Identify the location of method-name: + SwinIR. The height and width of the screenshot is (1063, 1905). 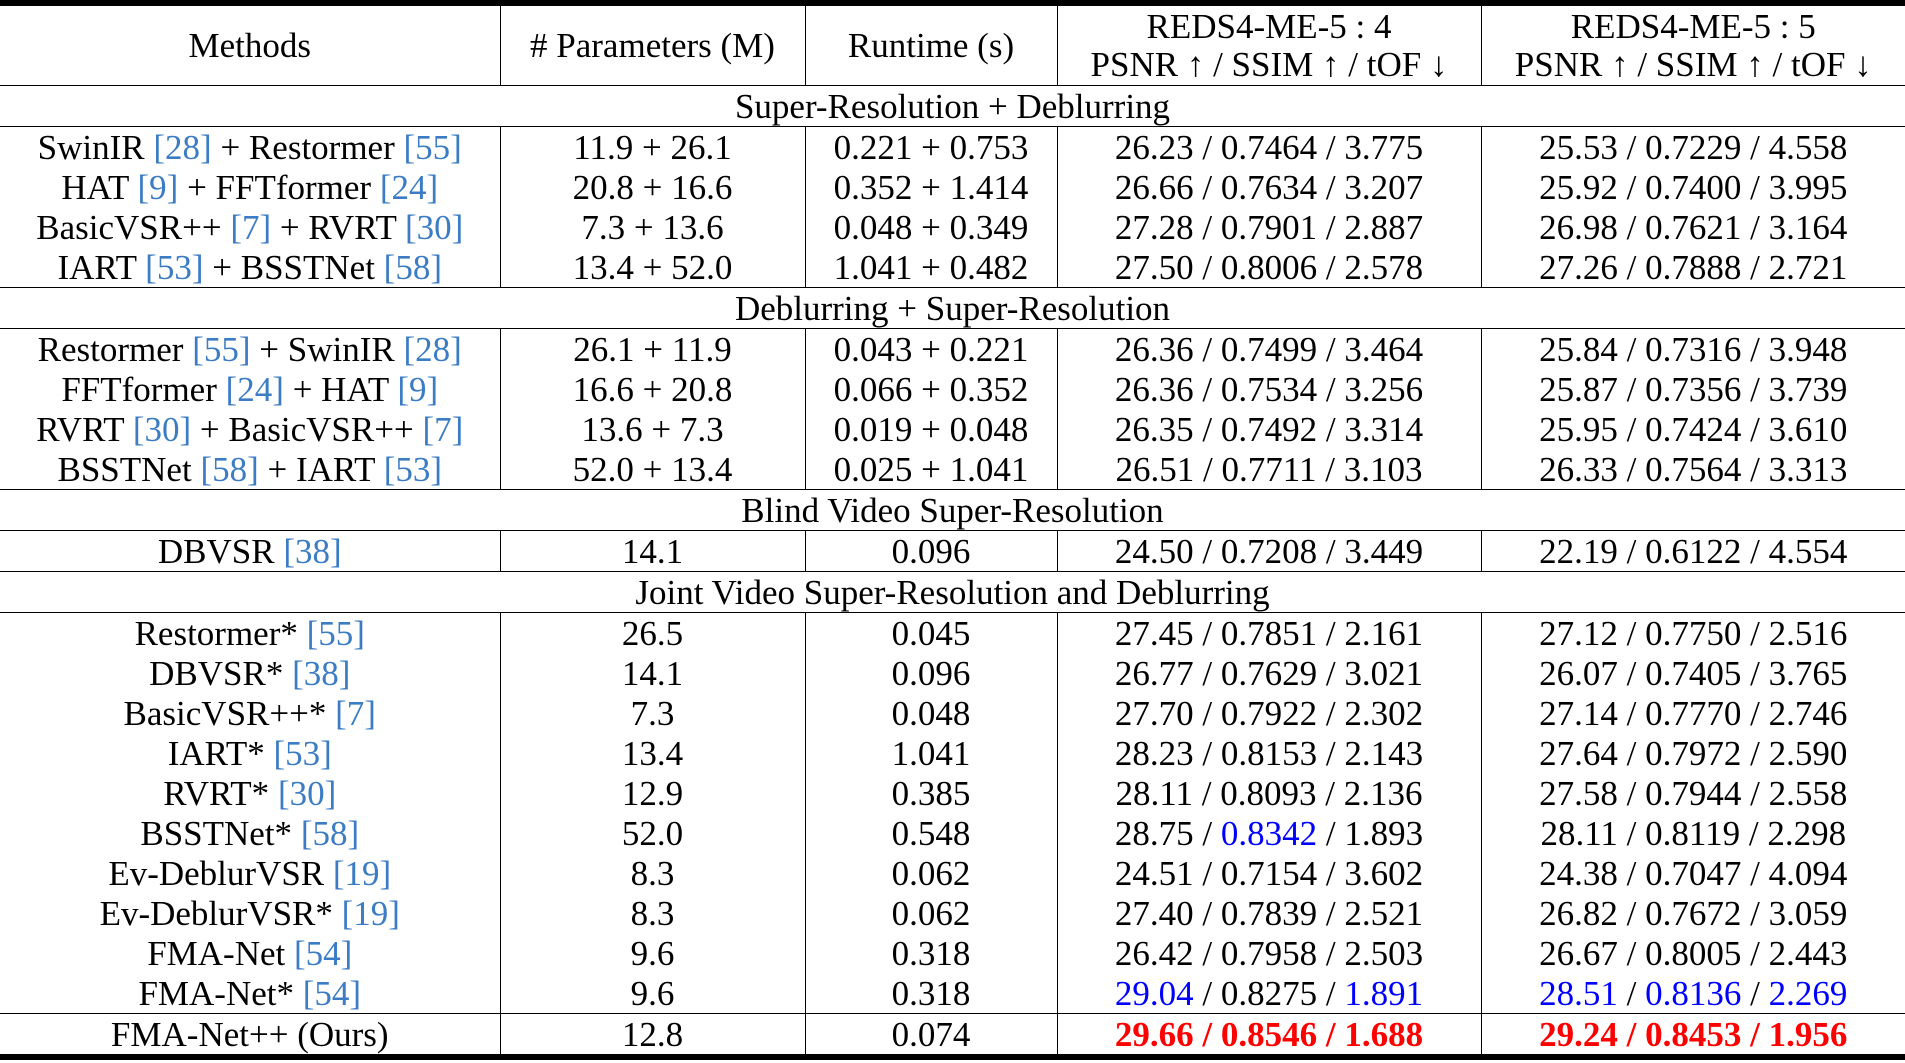
(327, 349).